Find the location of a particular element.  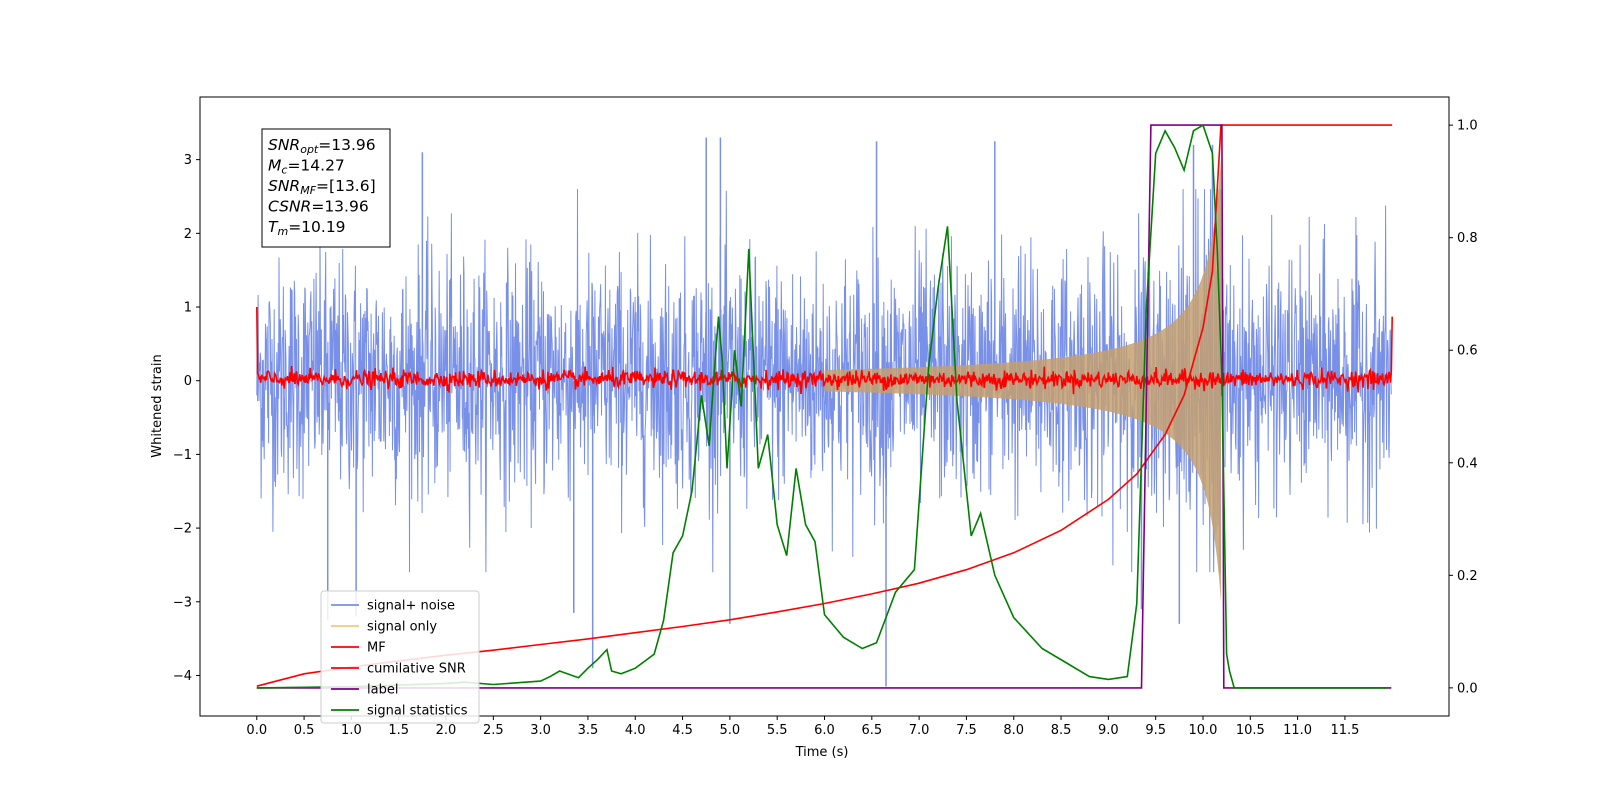

x-tick-label: 3.0 is located at coordinates (540, 730).